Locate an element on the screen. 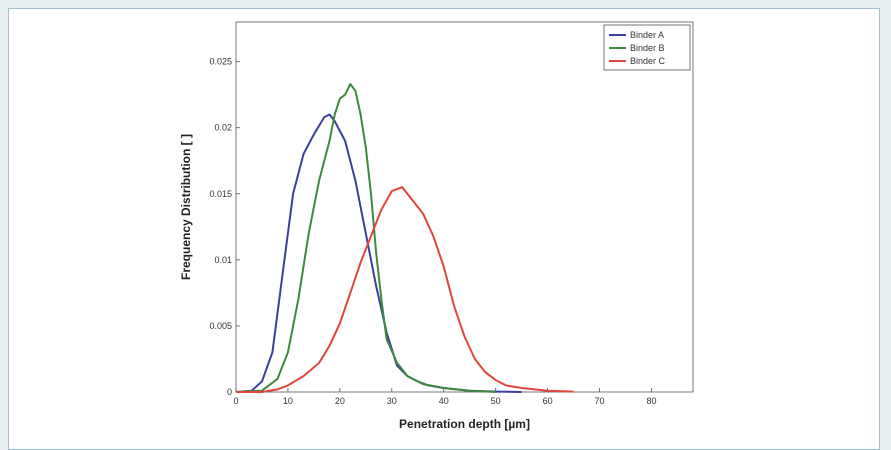  legend-label: Binder B is located at coordinates (647, 48).